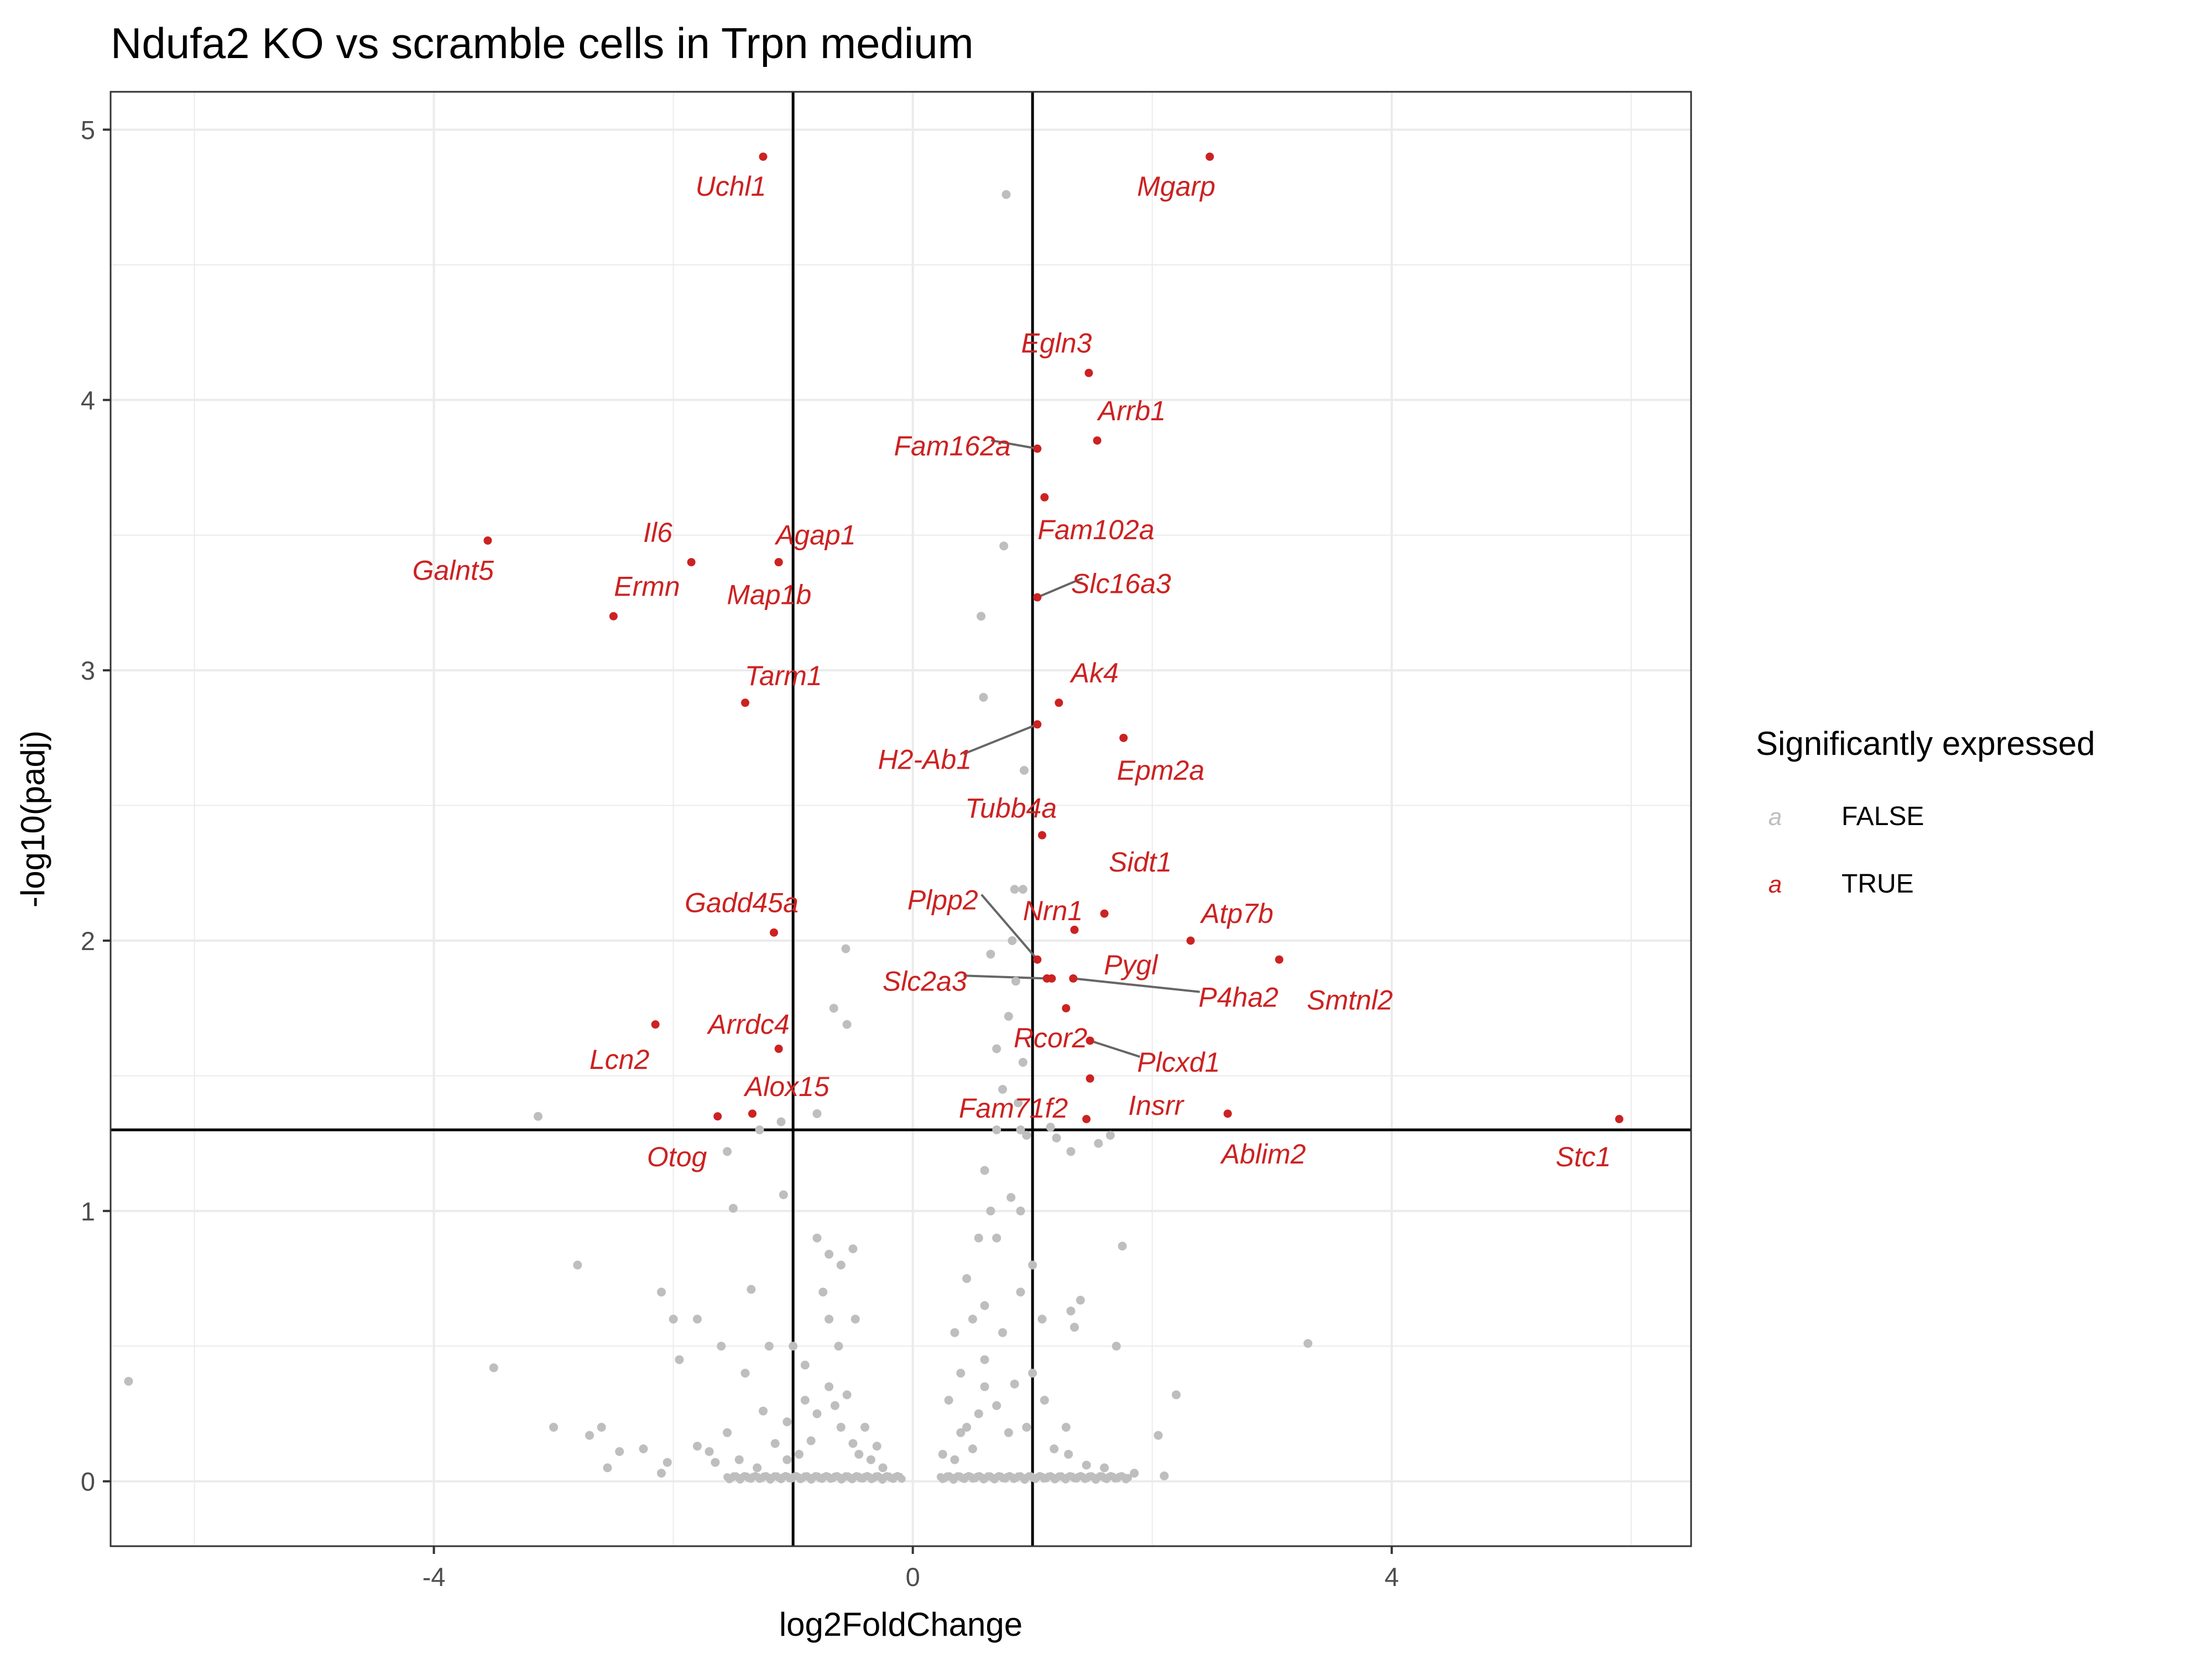 This screenshot has width=2212, height=1659. What do you see at coordinates (1131, 411) in the screenshot?
I see `gene-label: Arrb1` at bounding box center [1131, 411].